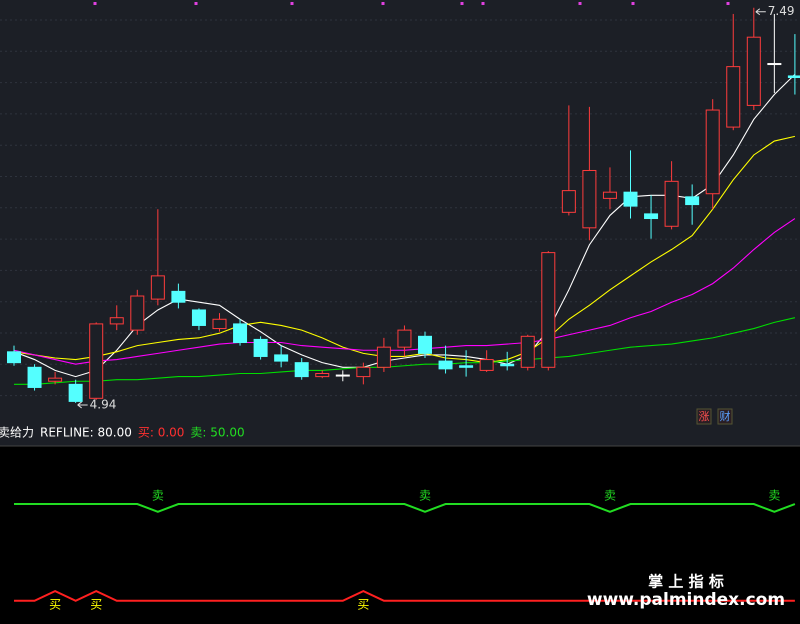  What do you see at coordinates (781, 11) in the screenshot?
I see `max-label: 7.49` at bounding box center [781, 11].